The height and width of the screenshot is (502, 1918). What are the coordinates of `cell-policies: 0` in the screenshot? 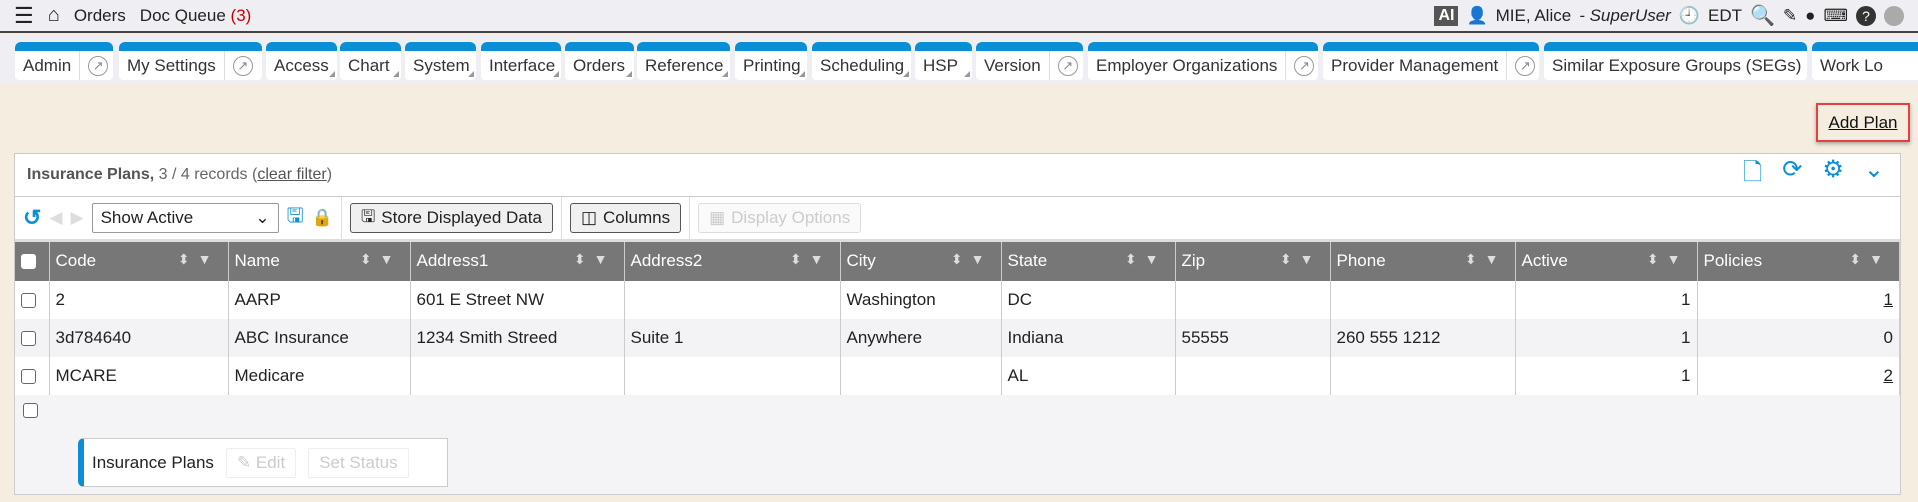 It's located at (1798, 337).